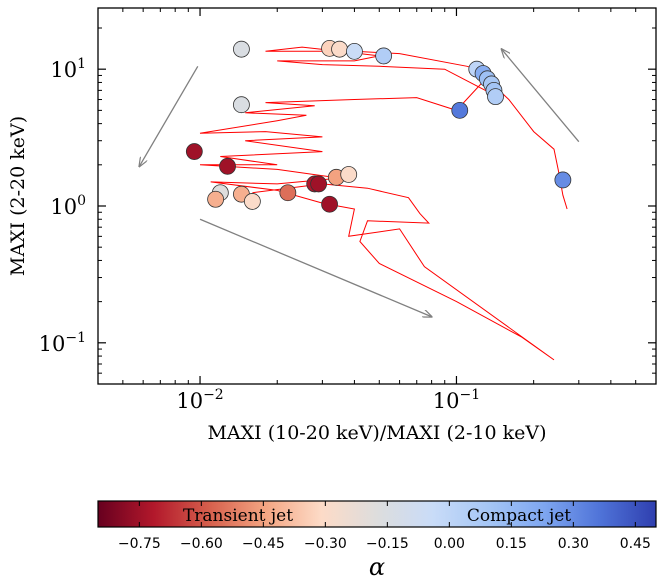  Describe the element at coordinates (456, 400) in the screenshot. I see `x-tick-label: 10⁻¹` at that location.